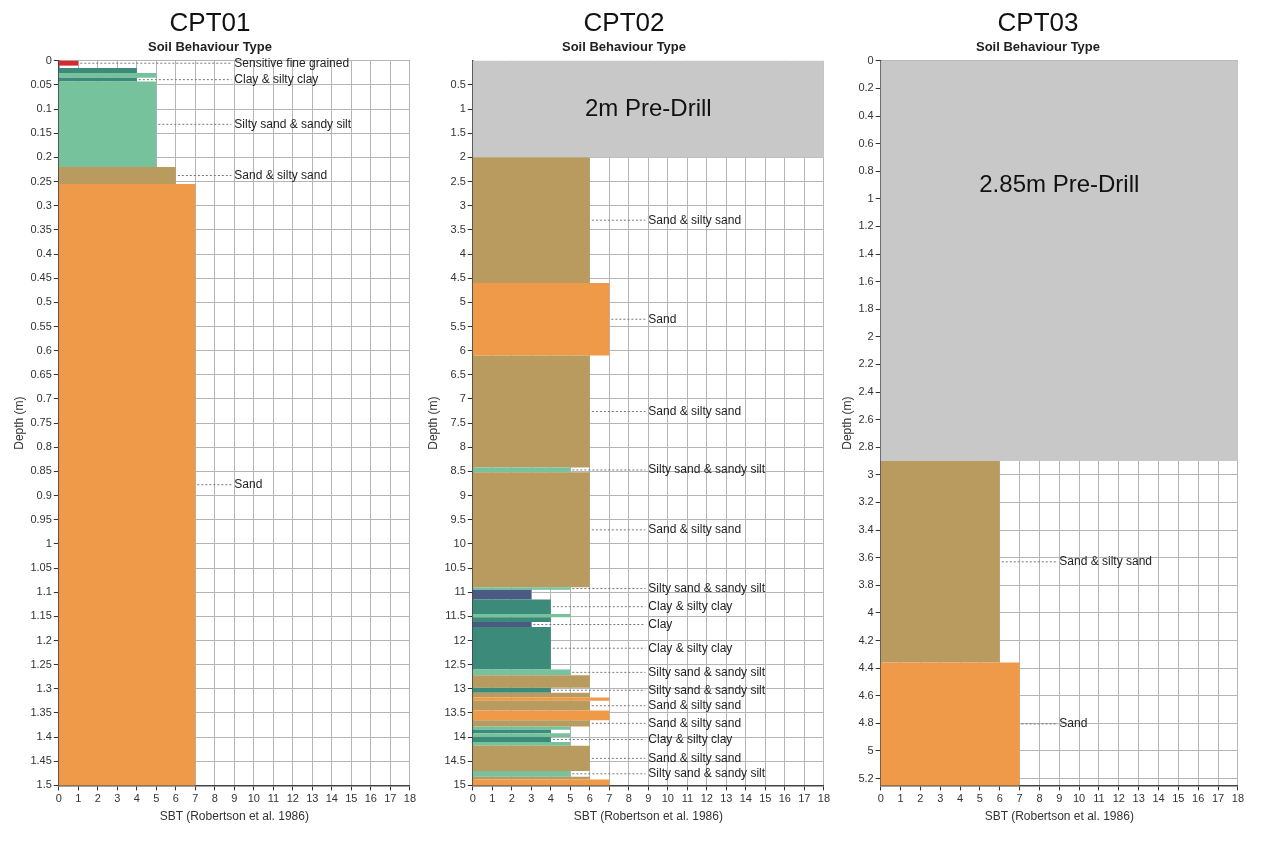 The width and height of the screenshot is (1266, 856). I want to click on x-tick-label: 15, so click(765, 798).